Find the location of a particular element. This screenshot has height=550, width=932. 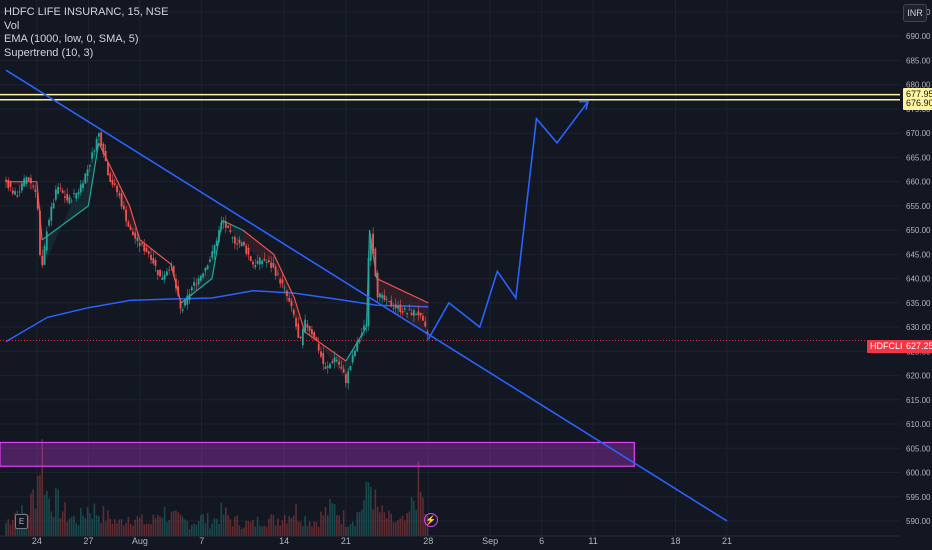

price-axis-label: 595.00 is located at coordinates (918, 497).